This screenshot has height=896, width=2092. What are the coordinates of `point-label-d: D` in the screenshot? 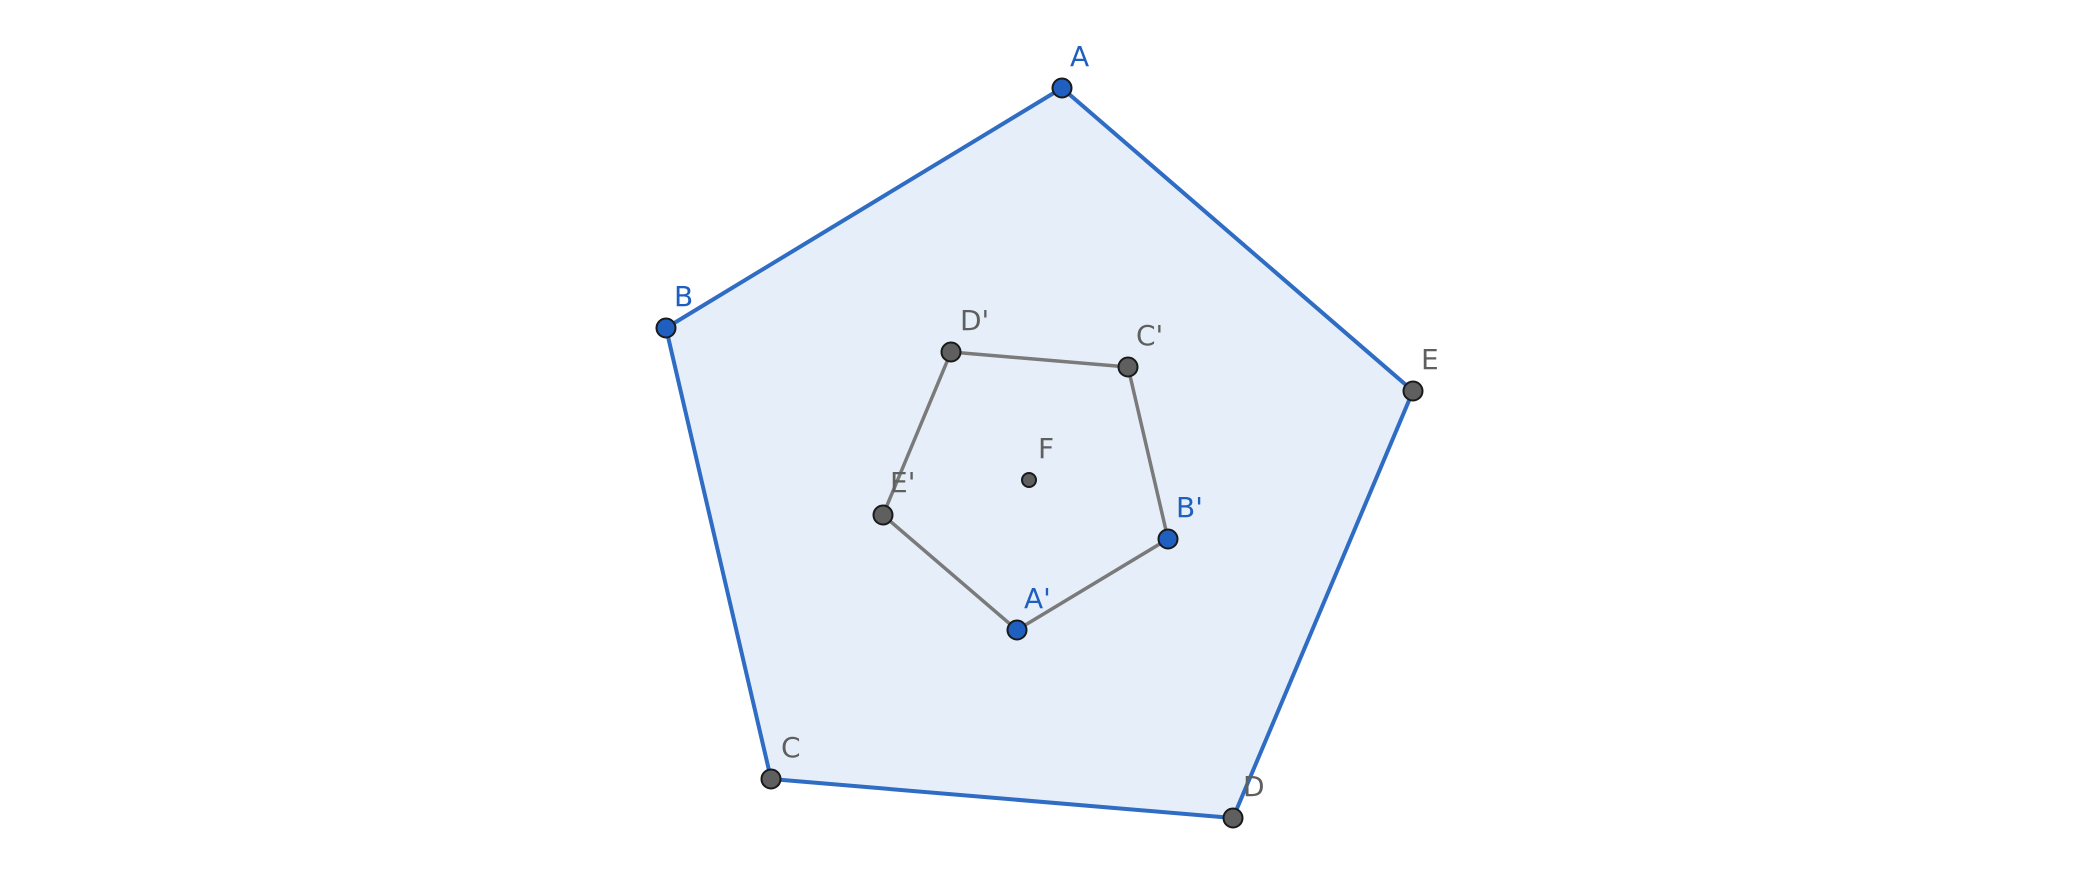 It's located at (1254, 786).